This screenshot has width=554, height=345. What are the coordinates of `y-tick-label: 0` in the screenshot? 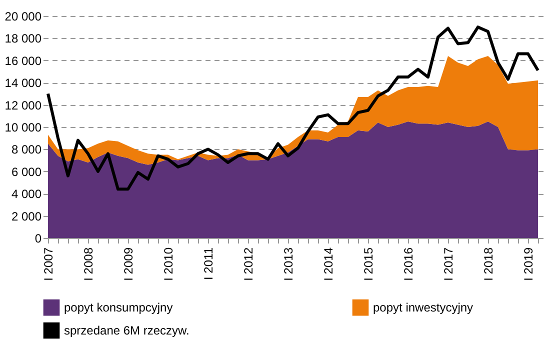 It's located at (38, 239).